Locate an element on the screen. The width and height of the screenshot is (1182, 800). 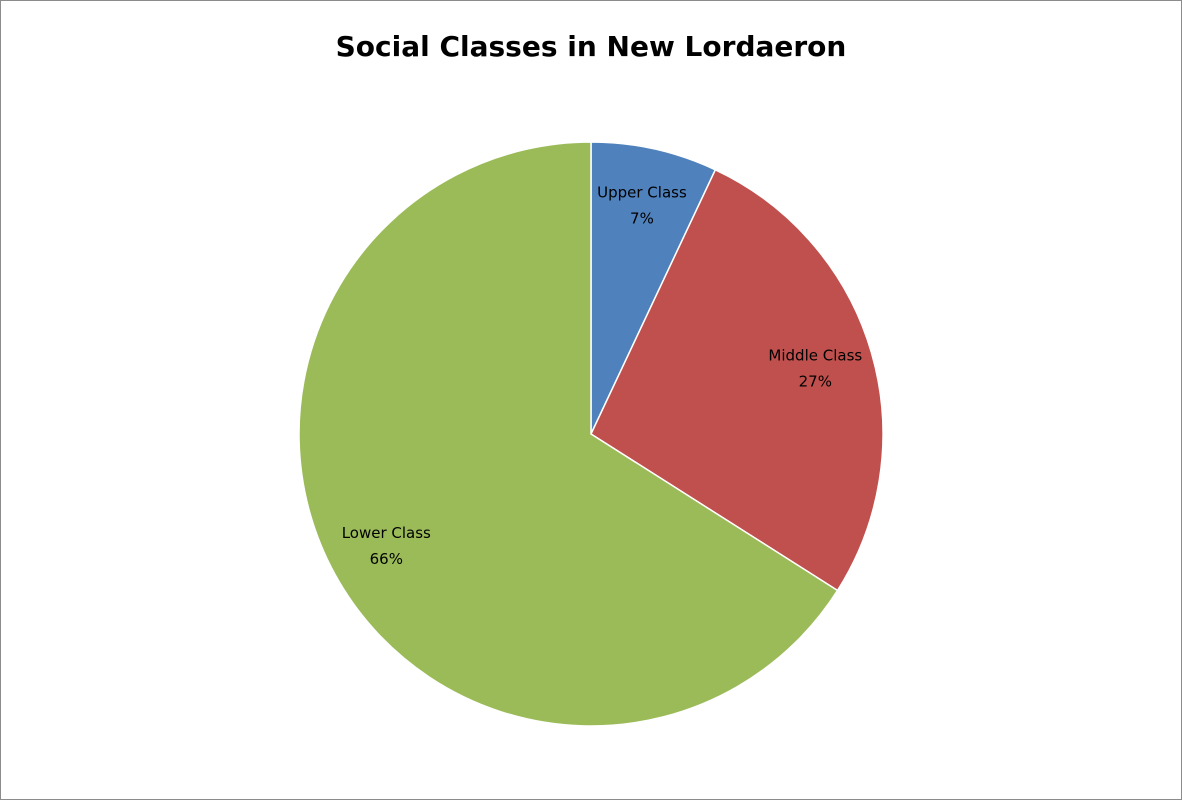
slice-value-label: 66% is located at coordinates (386, 559).